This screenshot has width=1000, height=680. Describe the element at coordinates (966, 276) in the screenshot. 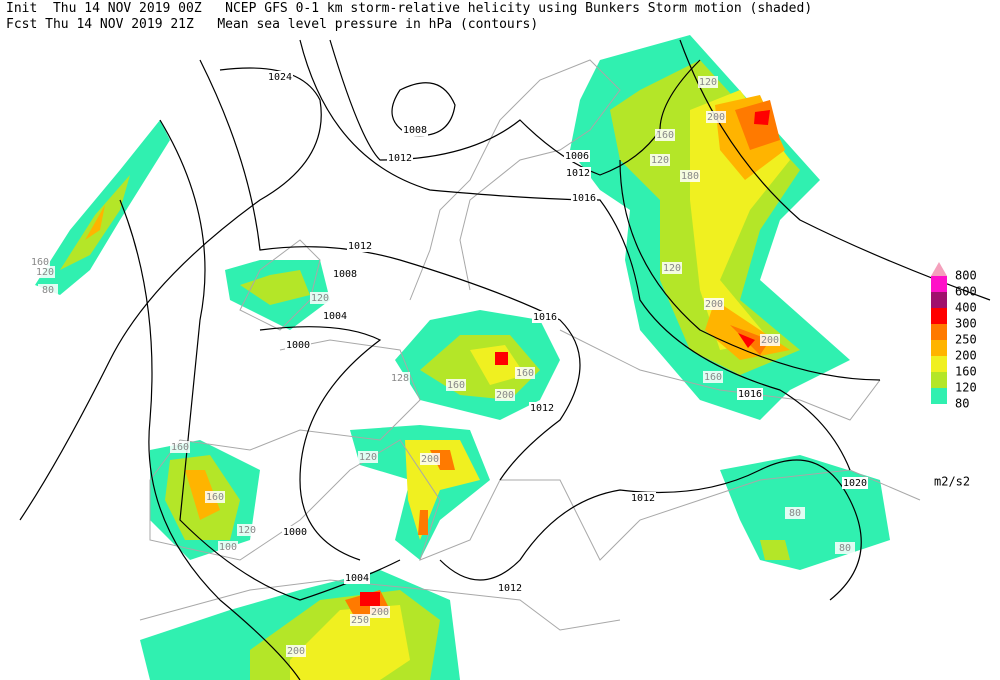

I see `legend-label: 800` at that location.